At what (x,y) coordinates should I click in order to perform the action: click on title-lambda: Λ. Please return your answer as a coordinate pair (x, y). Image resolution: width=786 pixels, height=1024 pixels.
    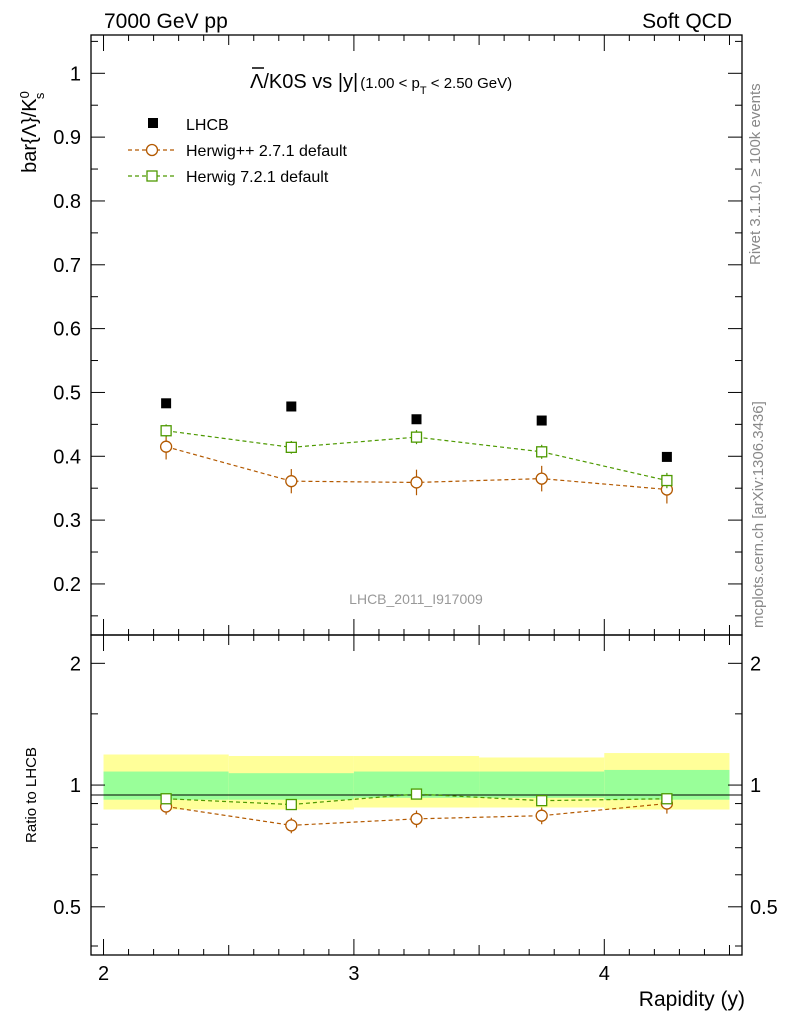
    Looking at the image, I should click on (257, 82).